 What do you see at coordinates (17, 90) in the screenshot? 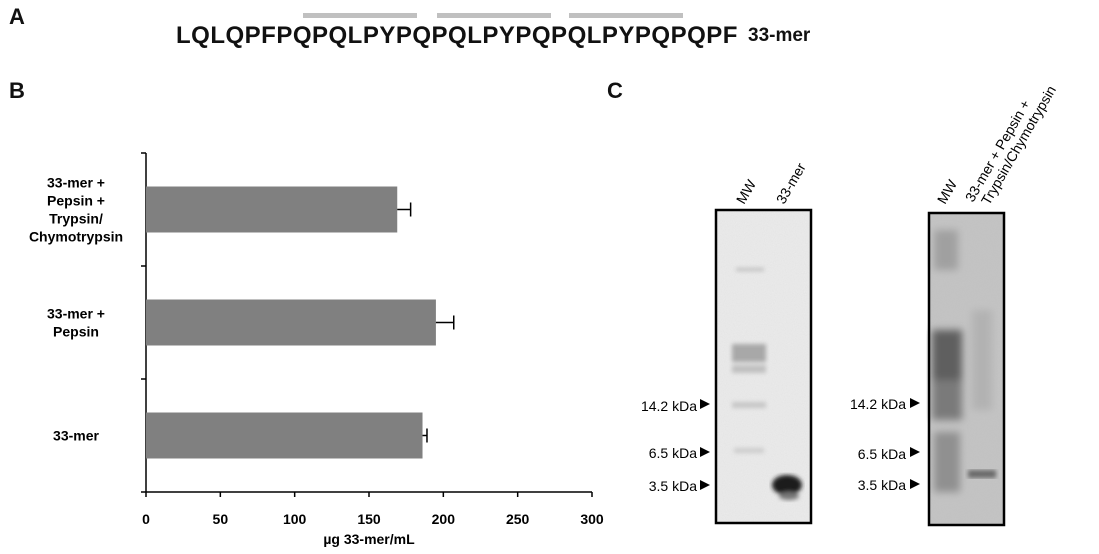
I see `panel-b-letter: B` at bounding box center [17, 90].